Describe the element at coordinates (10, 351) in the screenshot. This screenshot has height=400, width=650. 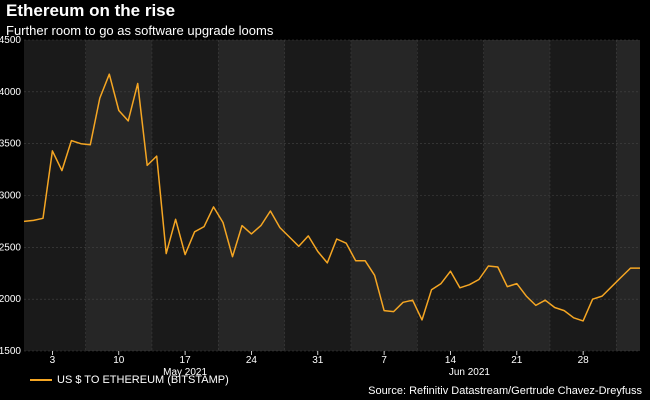
I see `y-tick-label: 1500` at that location.